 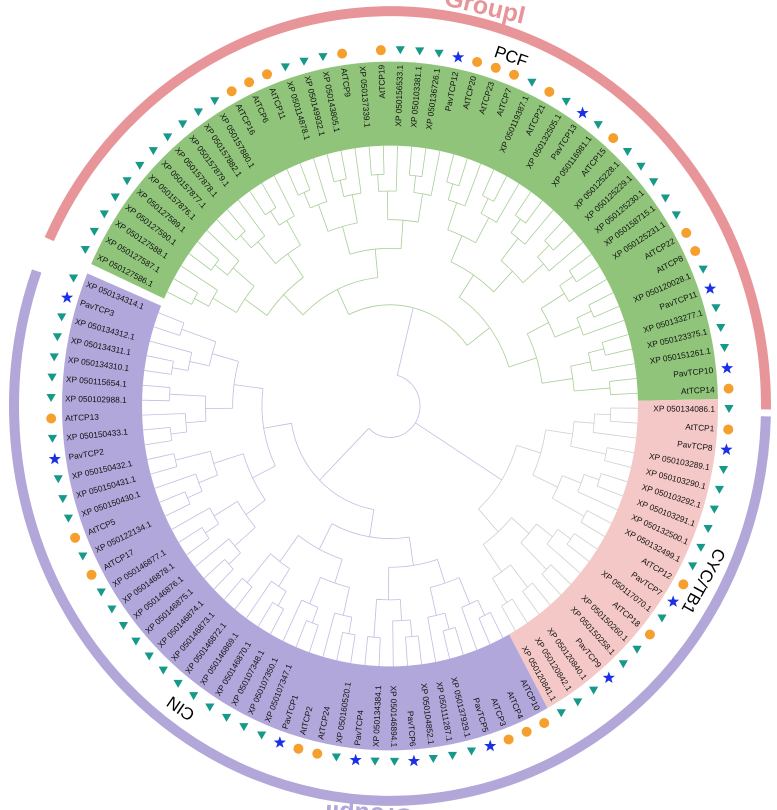 What do you see at coordinates (695, 445) in the screenshot?
I see `leaf-label: PavTCP8` at bounding box center [695, 445].